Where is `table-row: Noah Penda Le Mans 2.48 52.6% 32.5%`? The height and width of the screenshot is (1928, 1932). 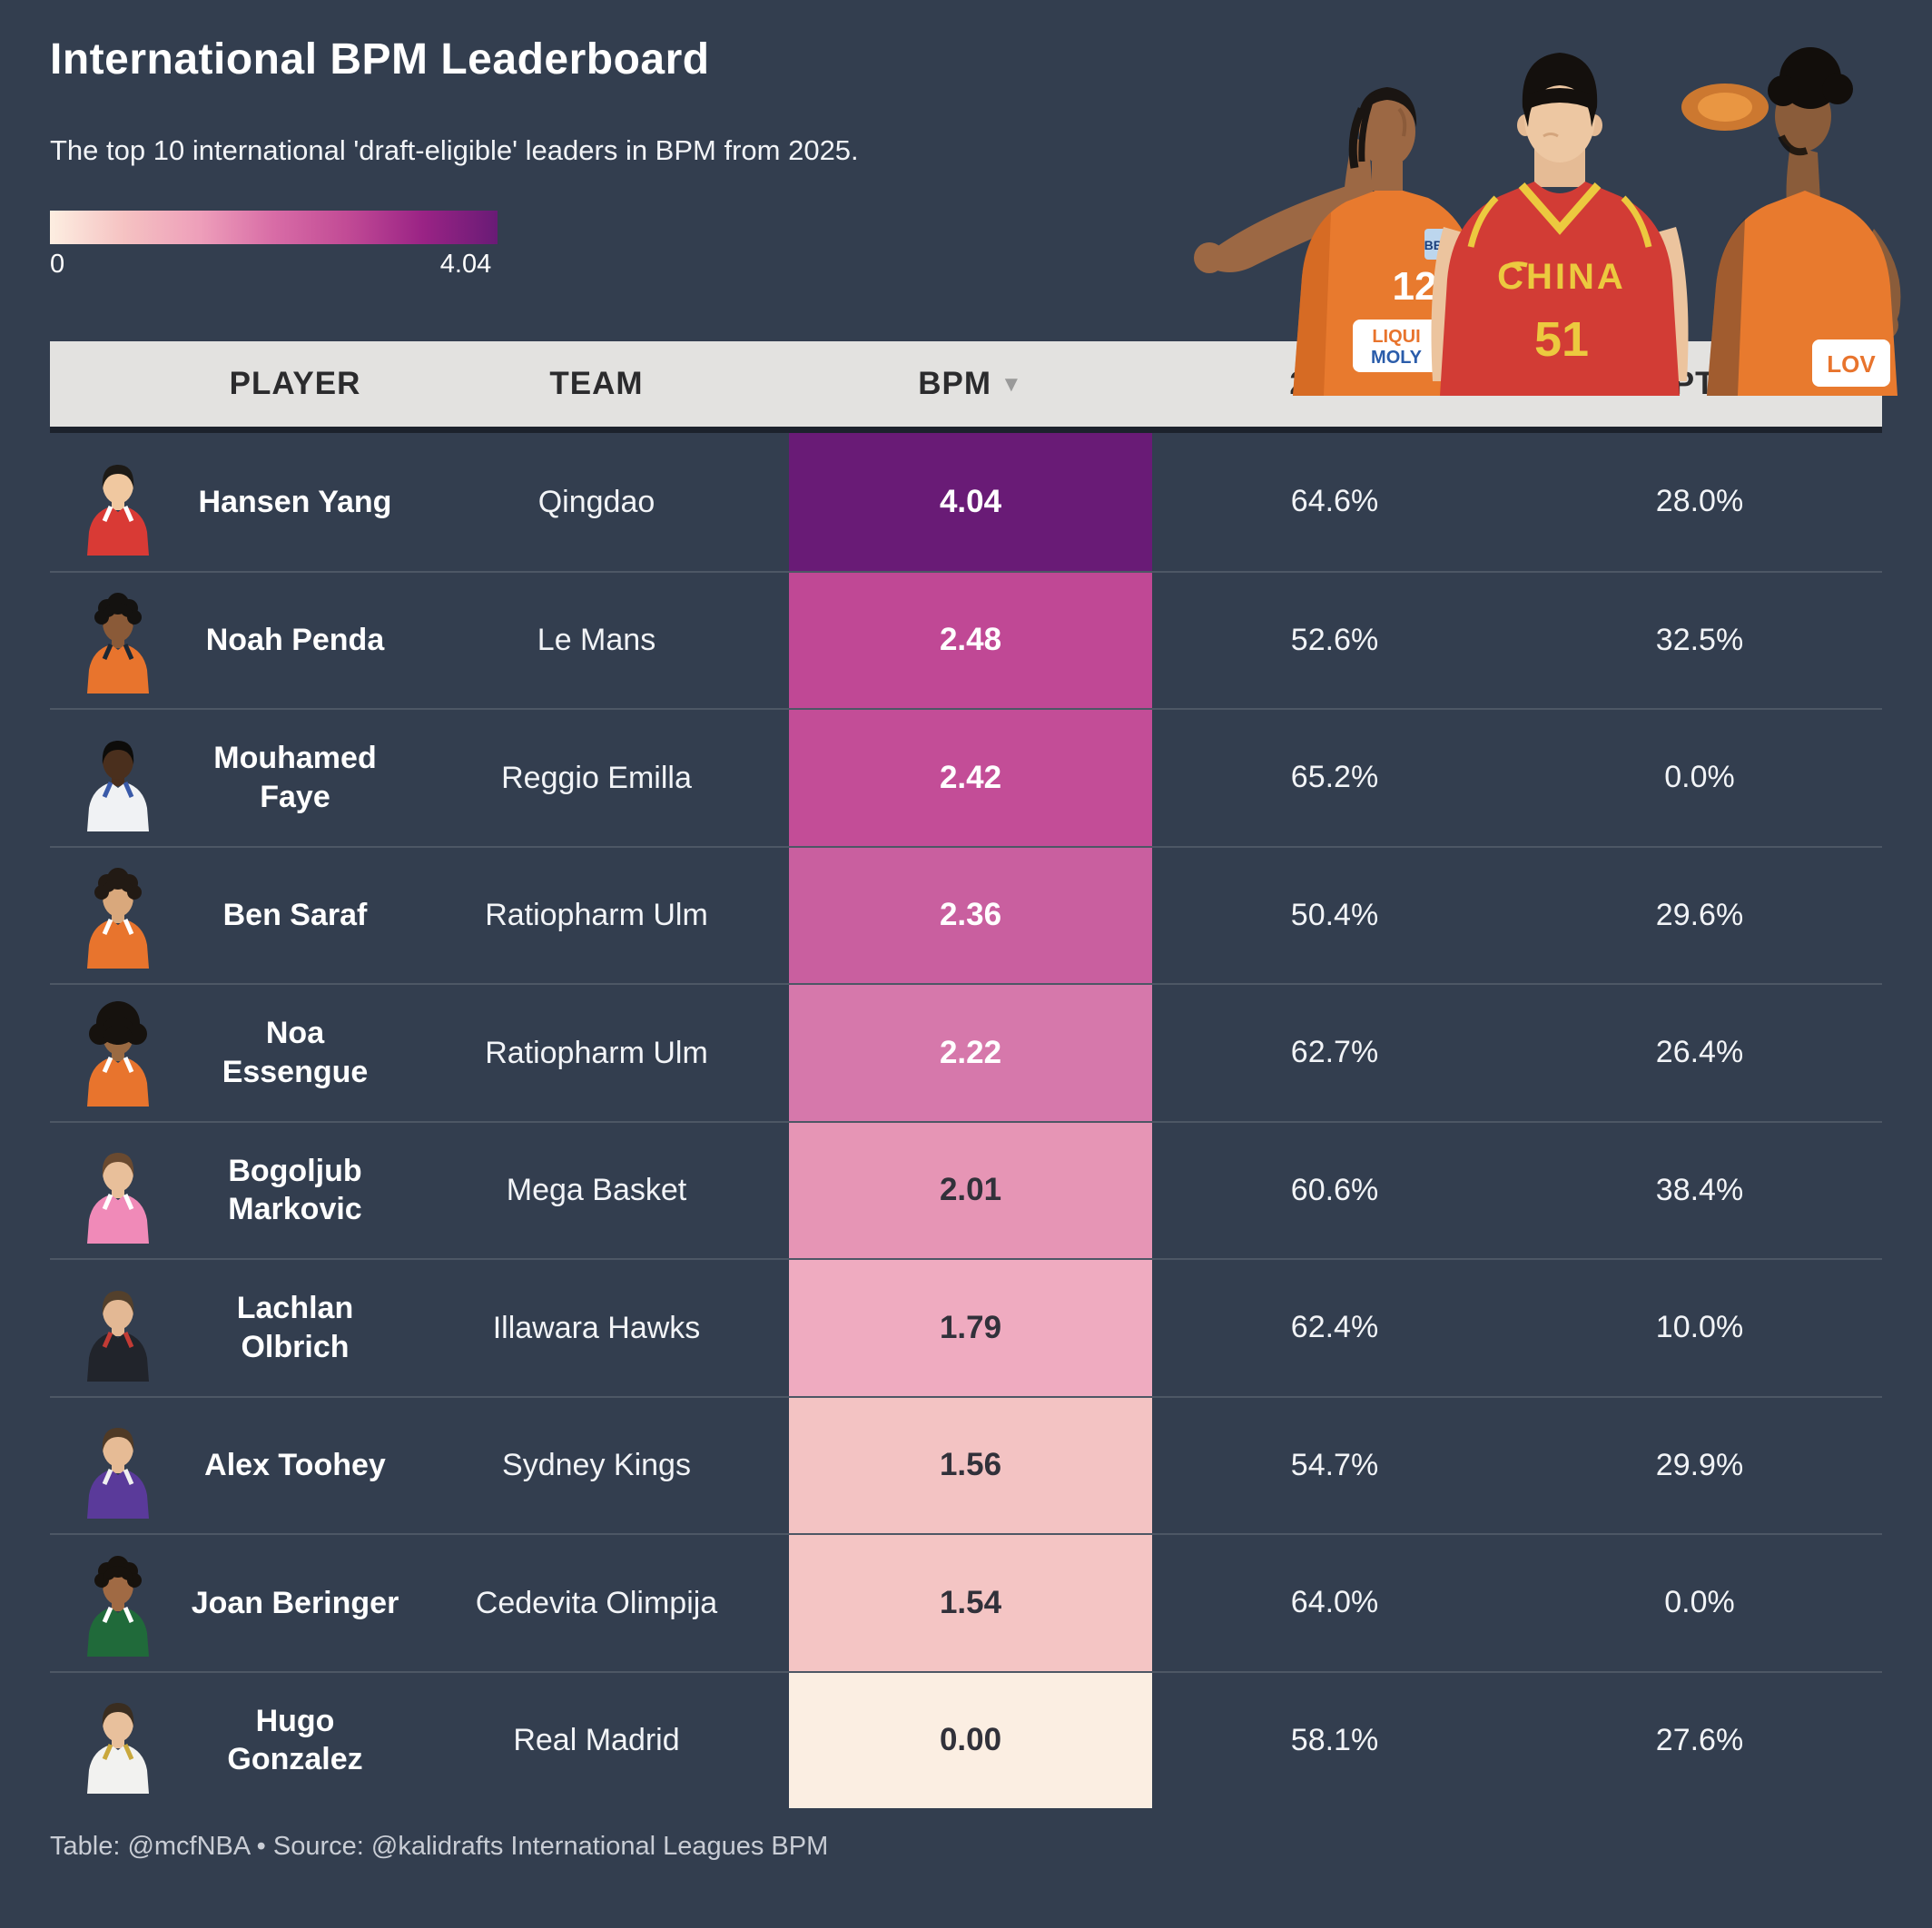 table-row: Noah Penda Le Mans 2.48 52.6% 32.5% is located at coordinates (966, 640).